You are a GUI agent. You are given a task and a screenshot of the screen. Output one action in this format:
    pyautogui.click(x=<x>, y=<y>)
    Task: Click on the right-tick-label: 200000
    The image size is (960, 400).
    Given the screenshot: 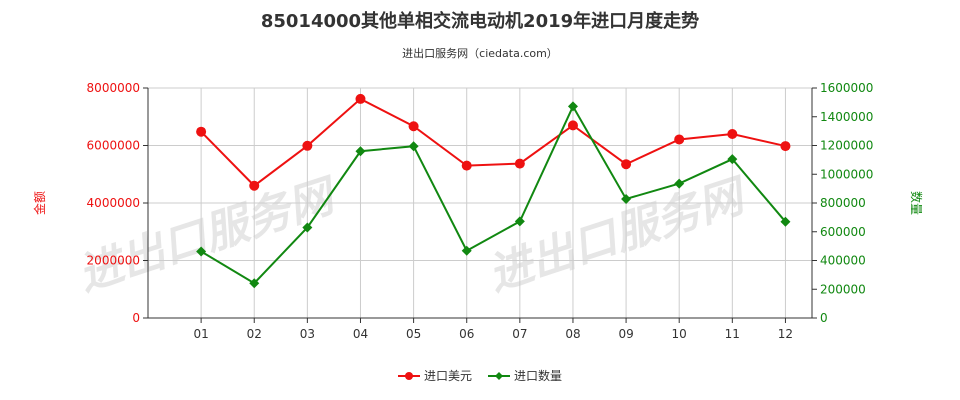 What is the action you would take?
    pyautogui.click(x=843, y=289)
    